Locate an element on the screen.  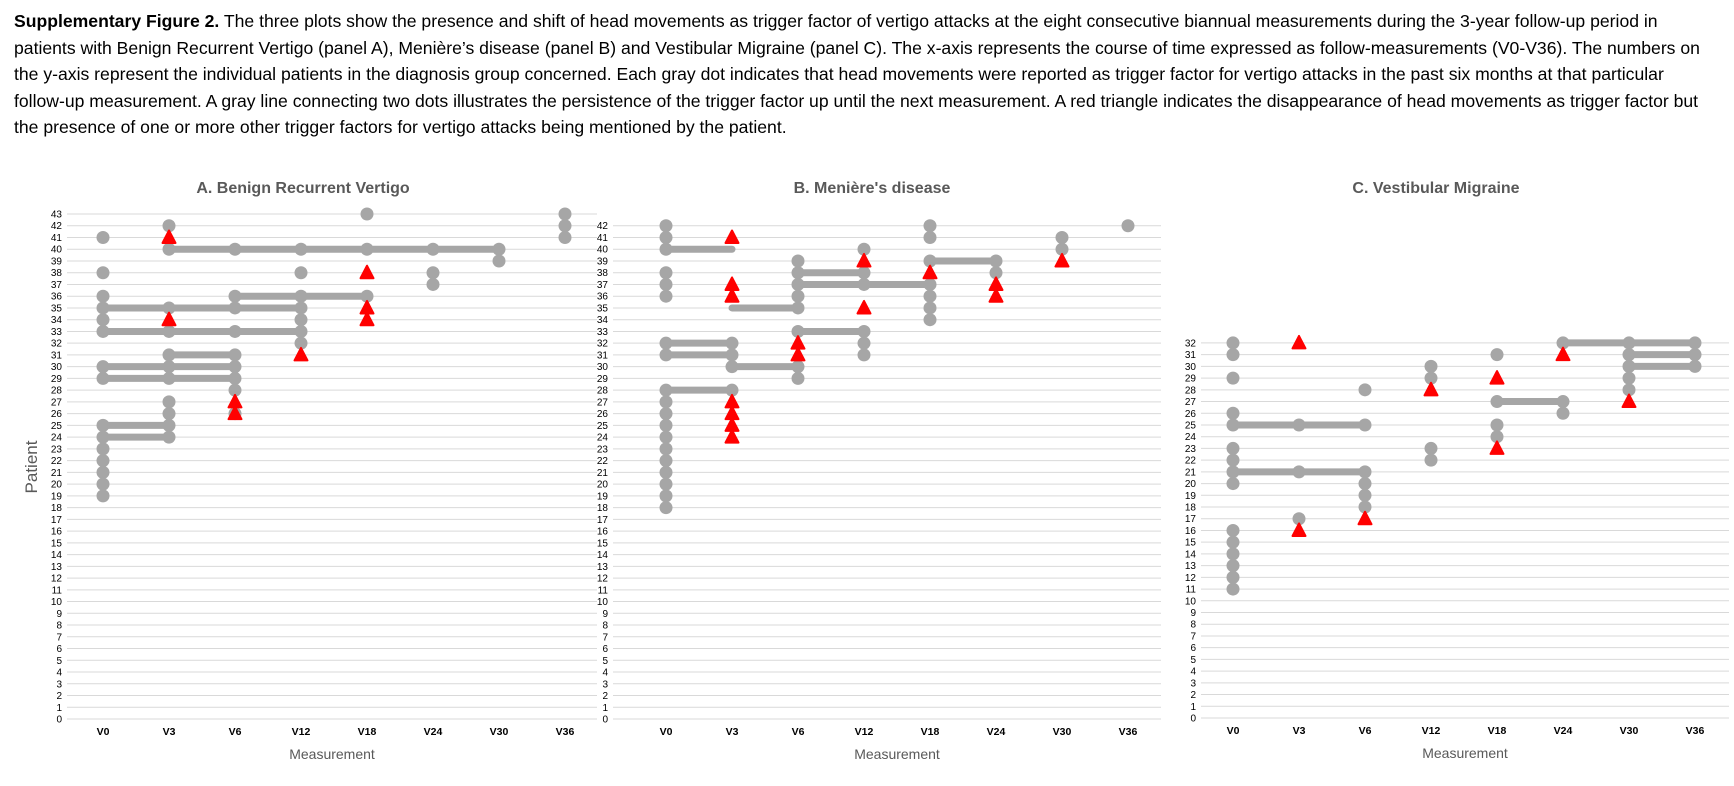
y-tick-label: 32 is located at coordinates (1191, 343).